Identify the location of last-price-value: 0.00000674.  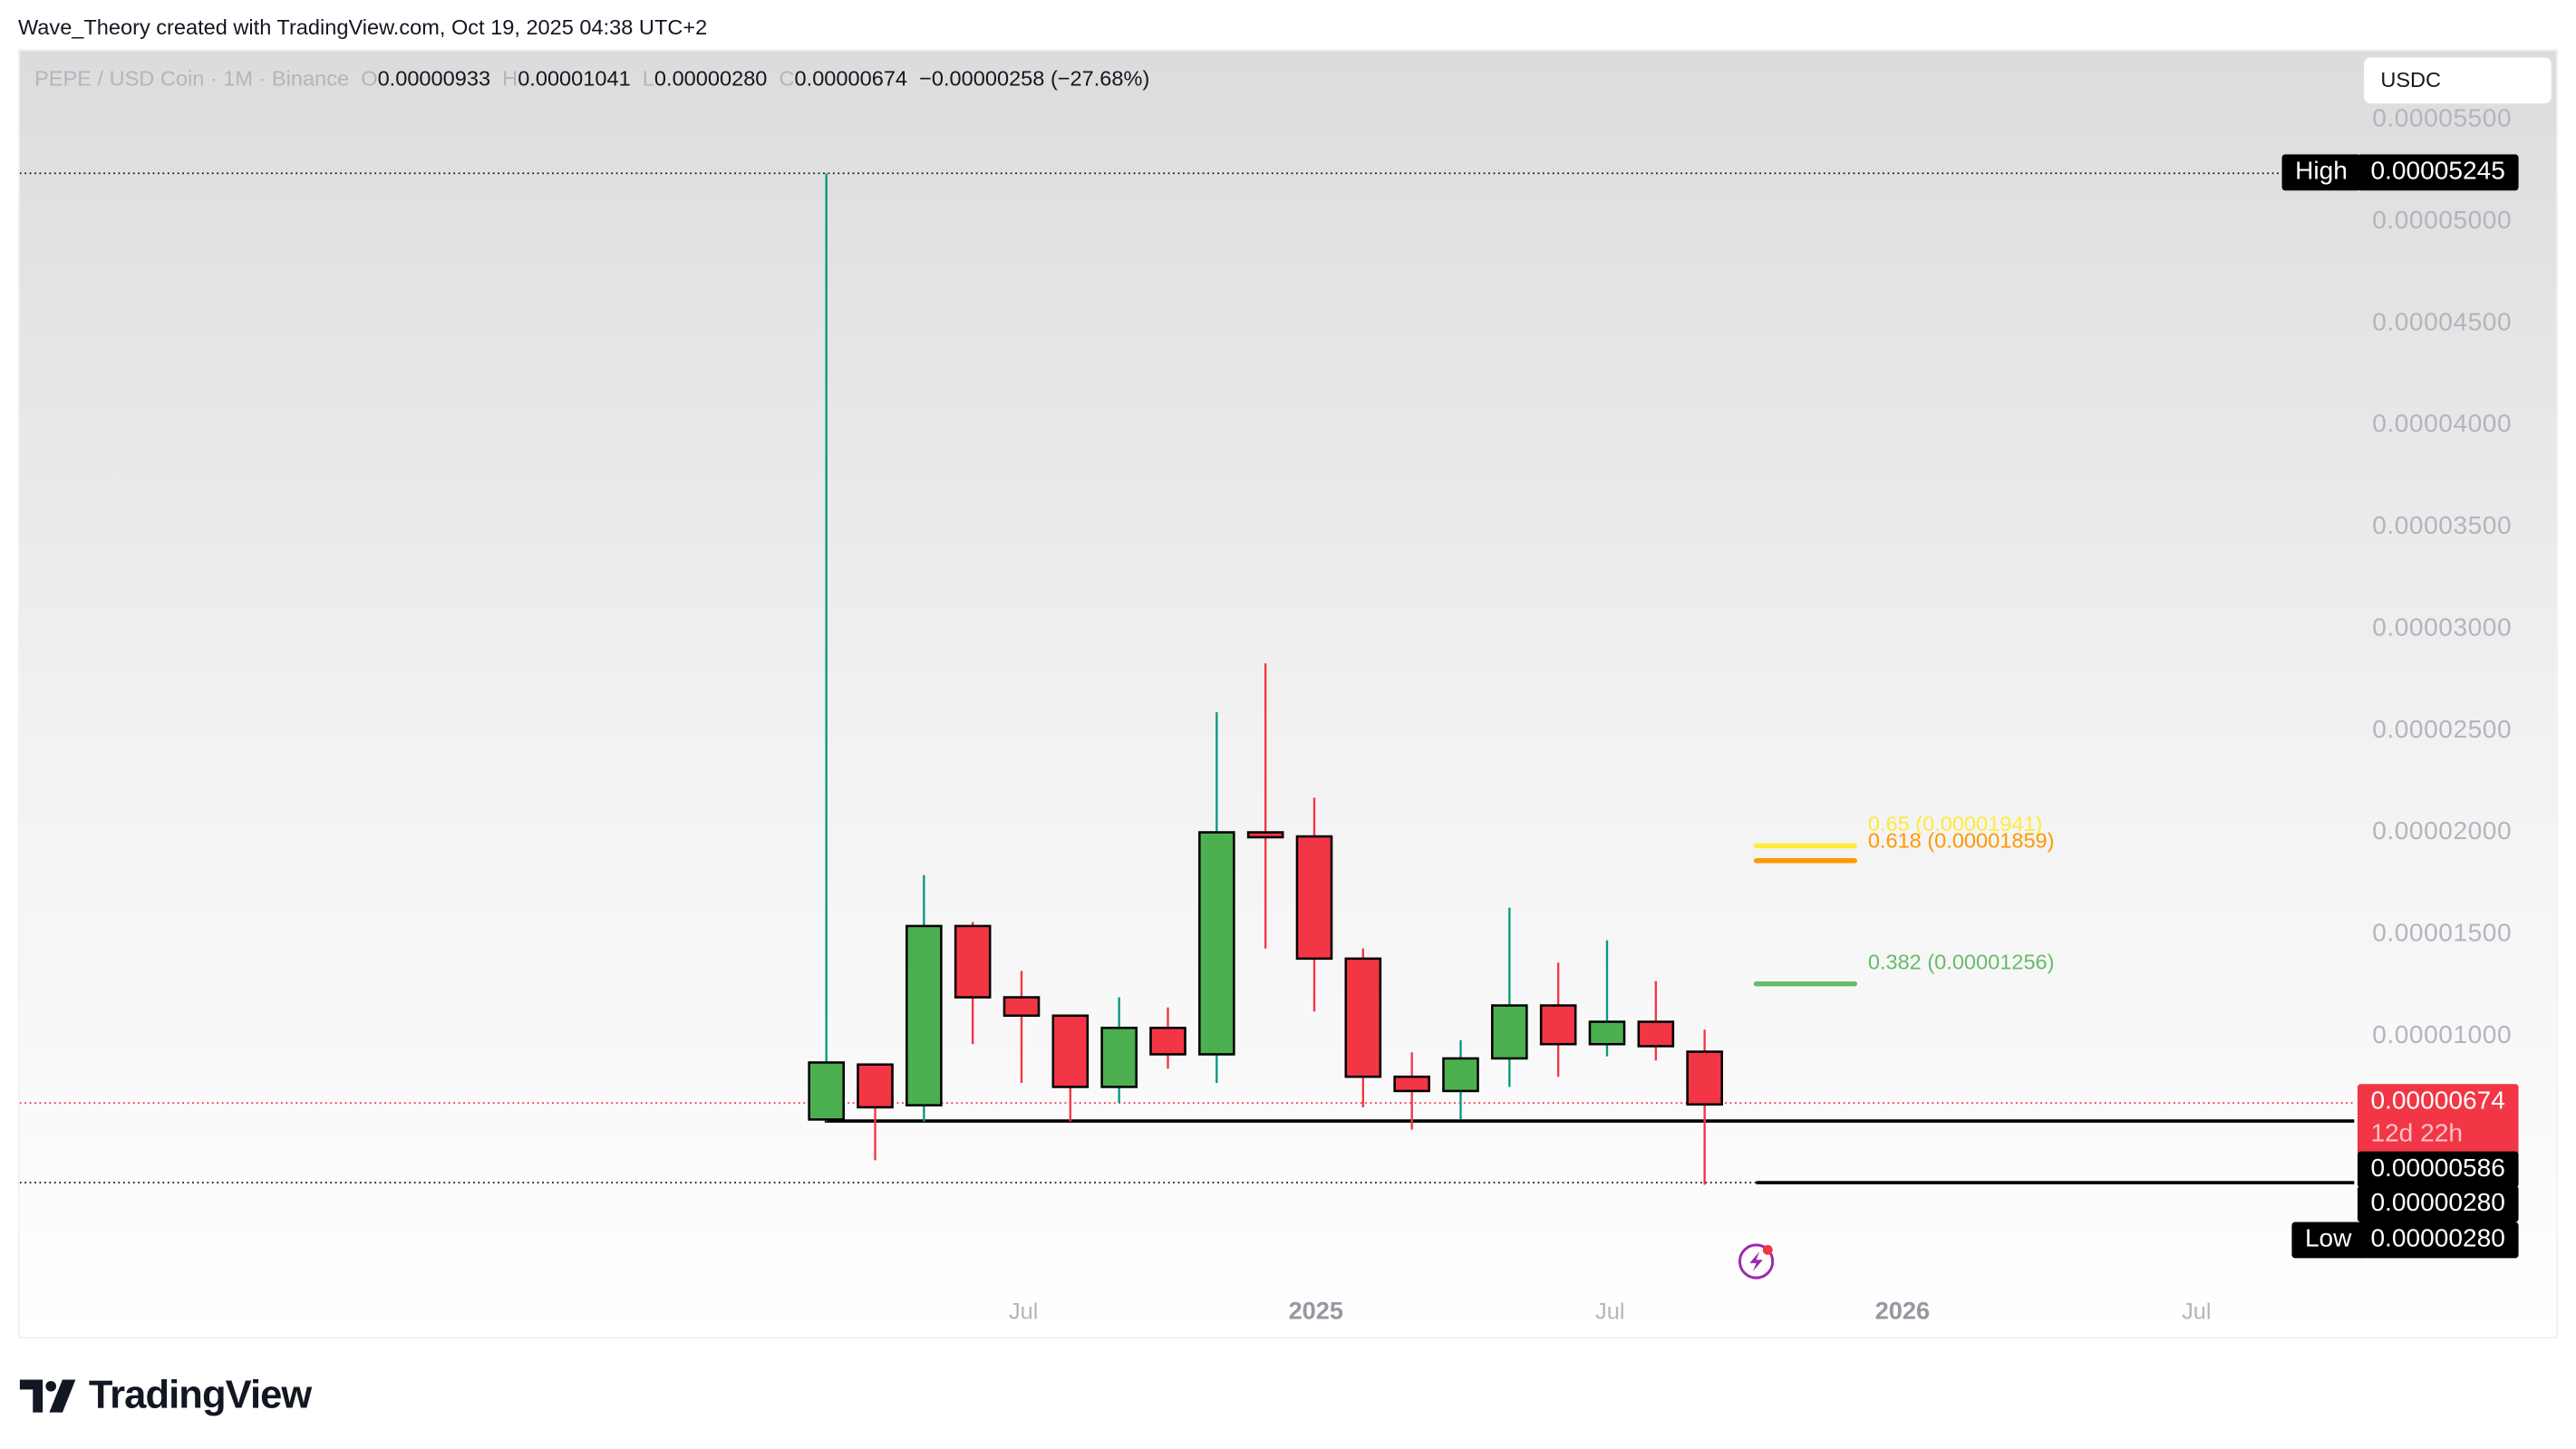
(2437, 1101).